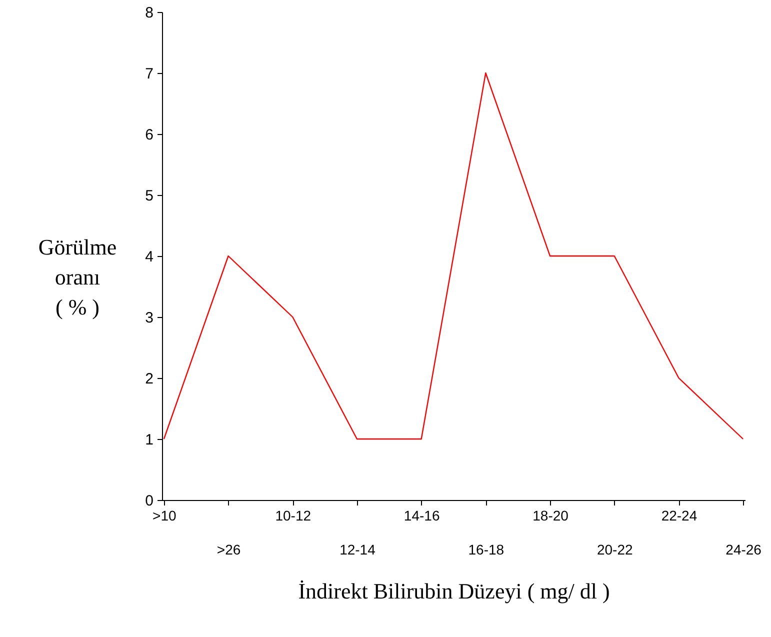 The width and height of the screenshot is (771, 637). Describe the element at coordinates (149, 135) in the screenshot. I see `y-tick-label: 6` at that location.